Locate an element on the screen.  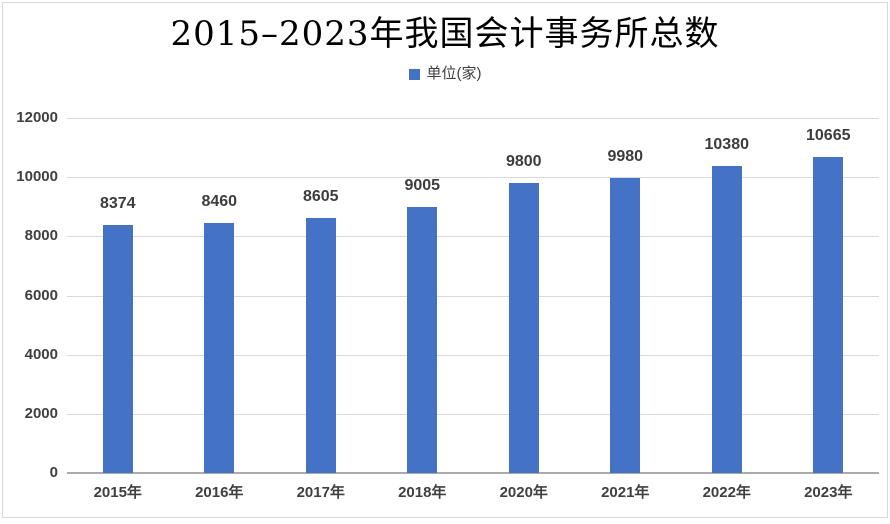
x-axis-label-2017年: 2017年 is located at coordinates (320, 492).